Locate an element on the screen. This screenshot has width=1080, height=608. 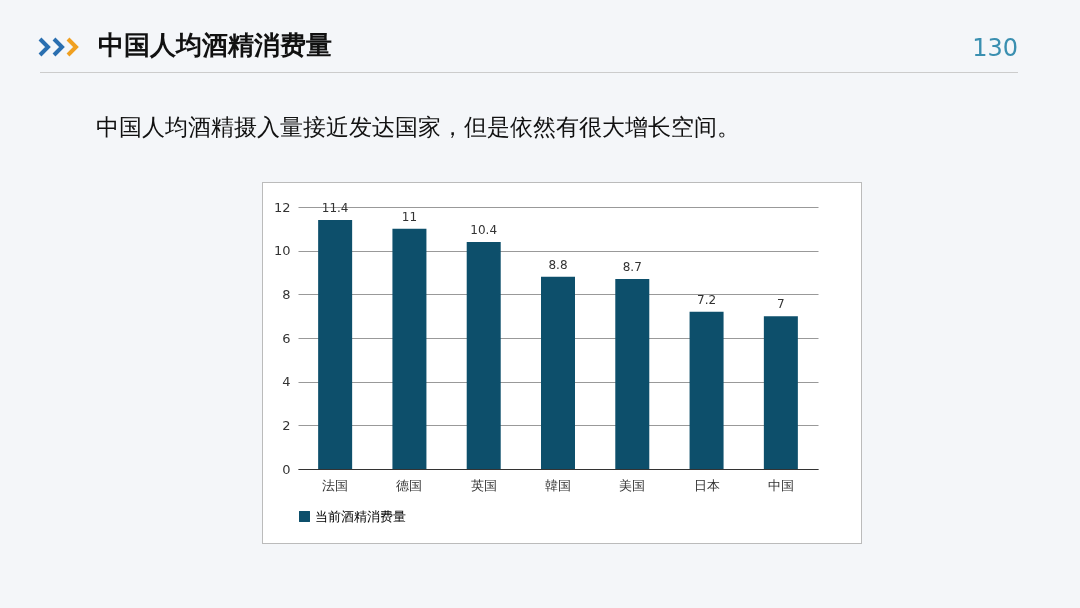
data-label: 10.4 is located at coordinates (484, 229).